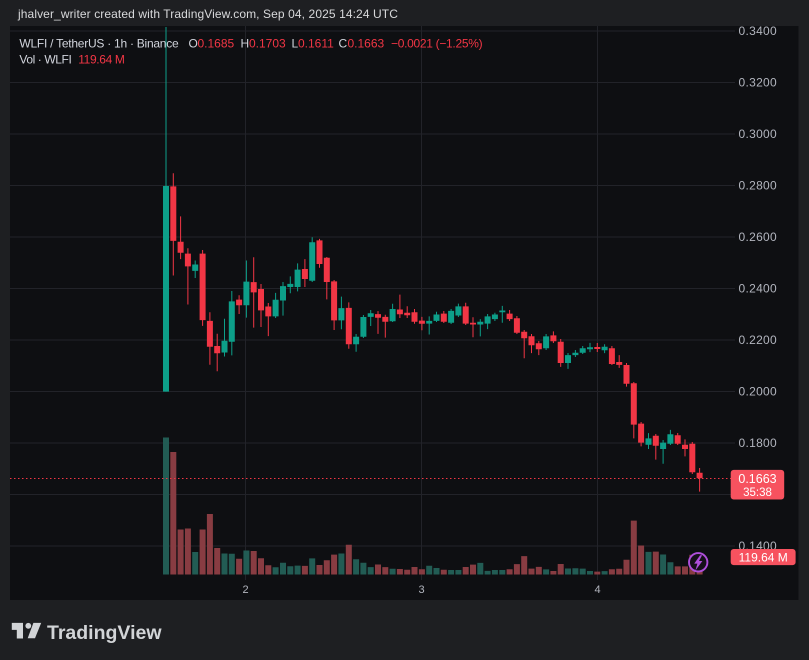 The width and height of the screenshot is (809, 660). Describe the element at coordinates (597, 590) in the screenshot. I see `svg-text: 4` at that location.